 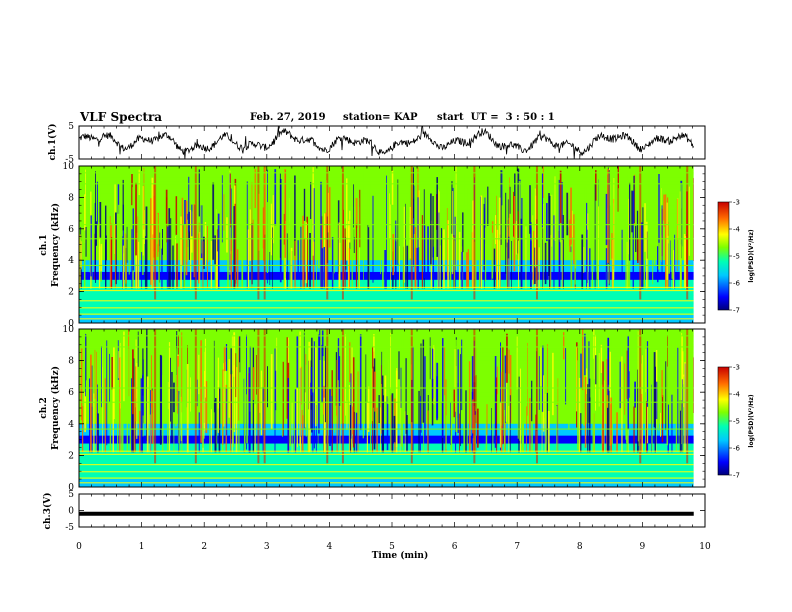 What do you see at coordinates (44, 407) in the screenshot?
I see `ch2-spectrum-ylabel-channel: ch.2` at bounding box center [44, 407].